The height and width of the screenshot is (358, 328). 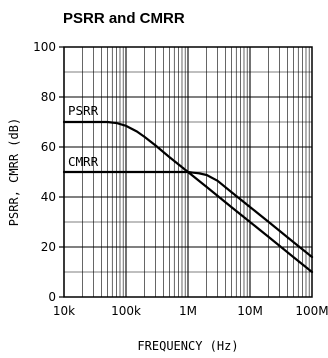 I want to click on x-tick-label: 10k, so click(x=64, y=311).